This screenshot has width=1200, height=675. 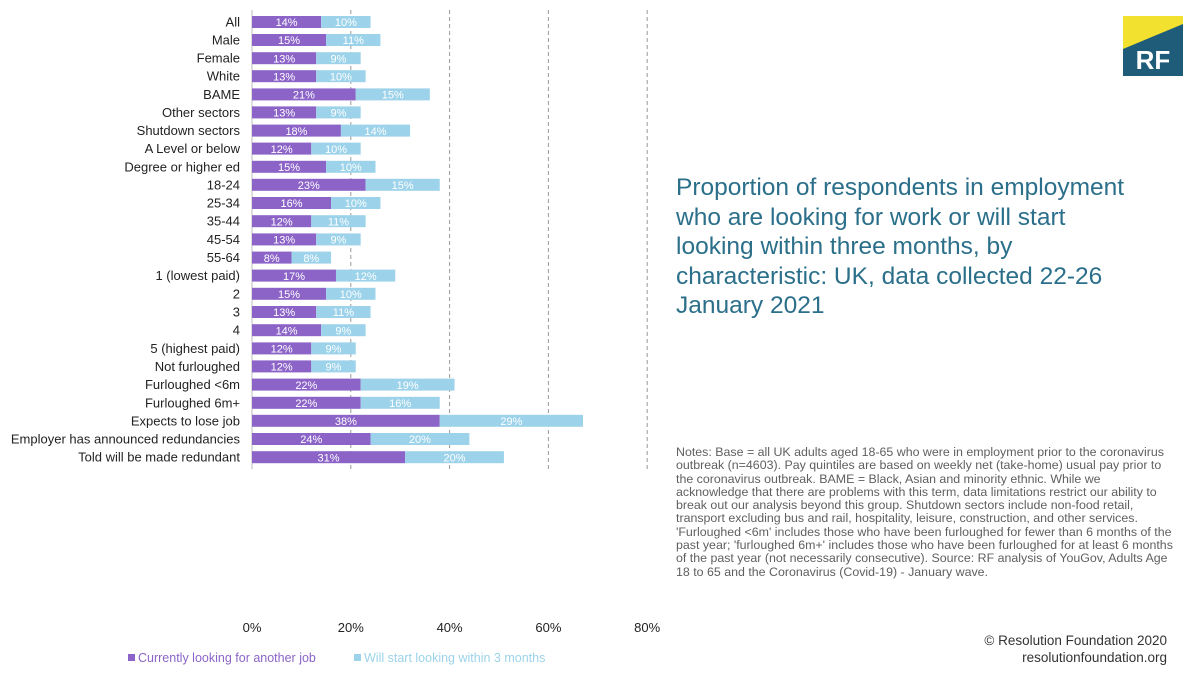 I want to click on category-label: Male, so click(x=226, y=40).